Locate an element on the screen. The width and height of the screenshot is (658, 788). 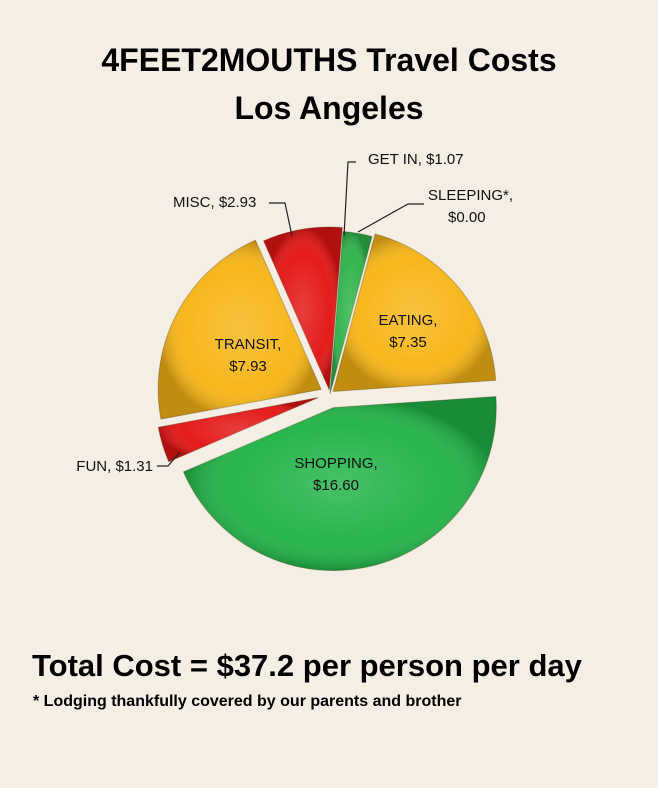
slice-label-line1: SLEEPING*, is located at coordinates (470, 195).